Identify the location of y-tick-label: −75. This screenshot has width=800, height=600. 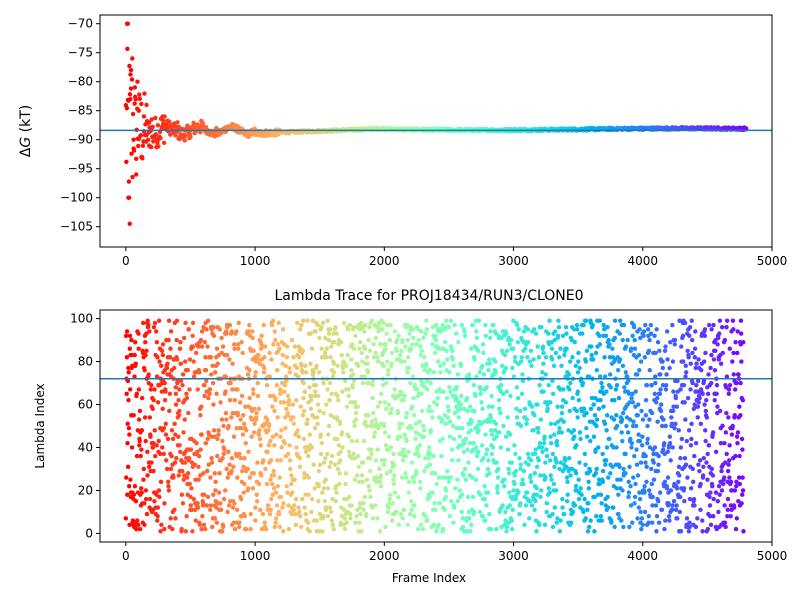
(80, 53).